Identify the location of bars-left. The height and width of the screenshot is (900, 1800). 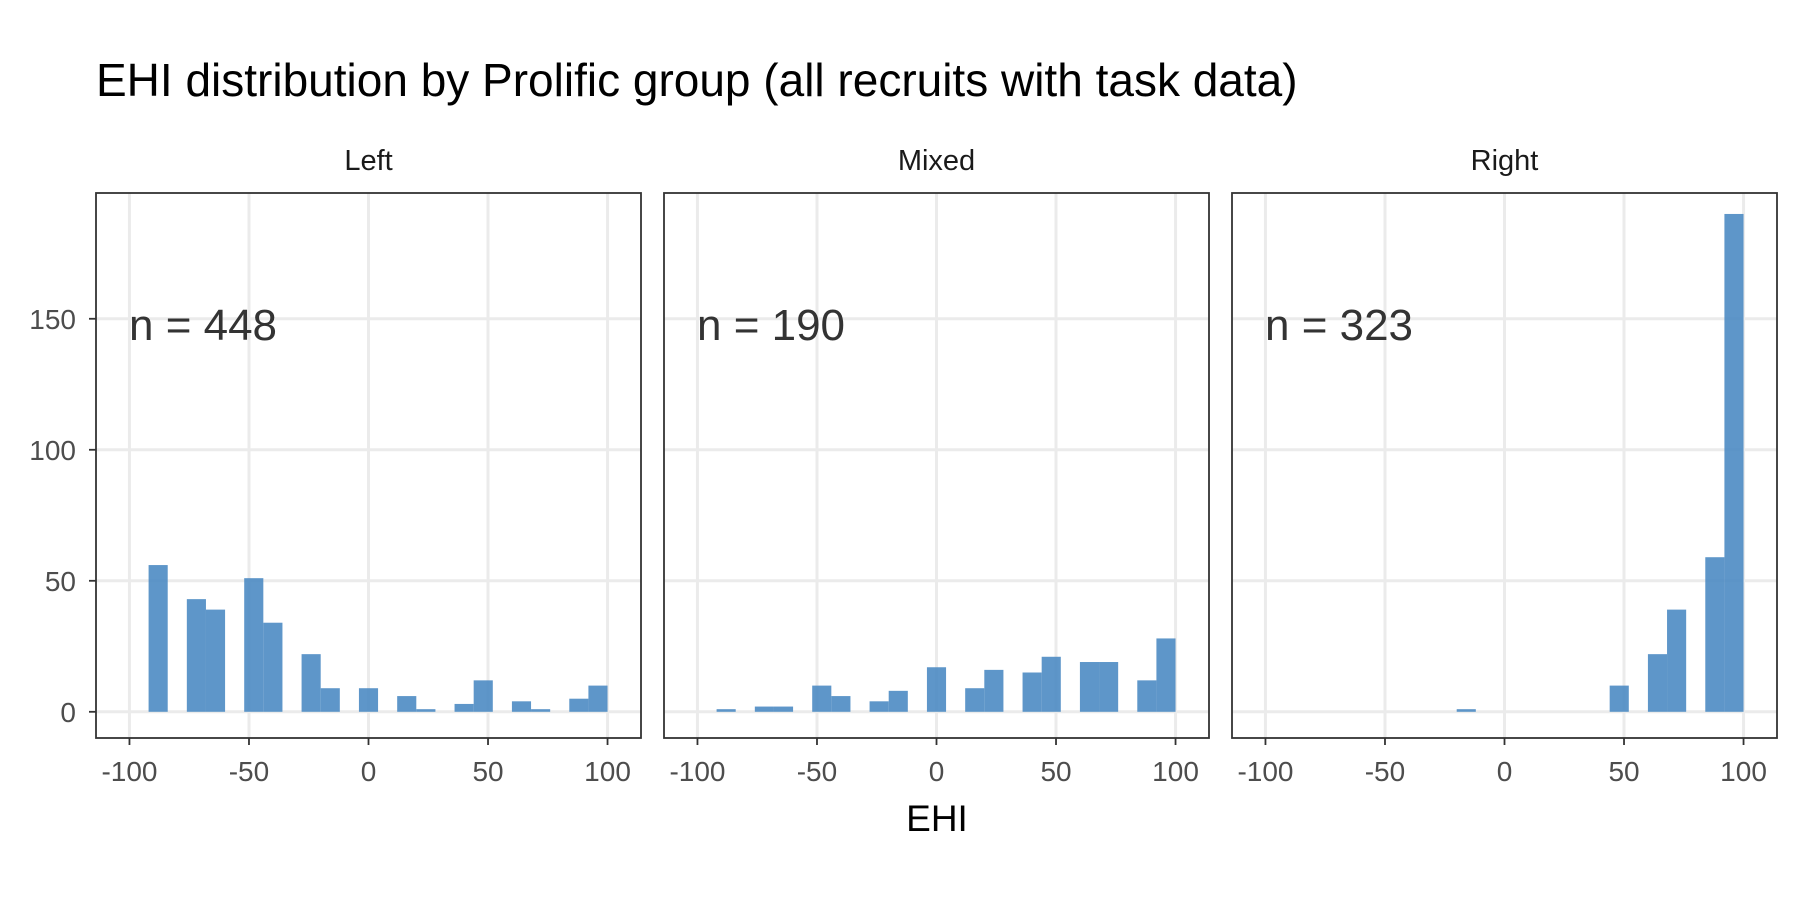
(378, 638).